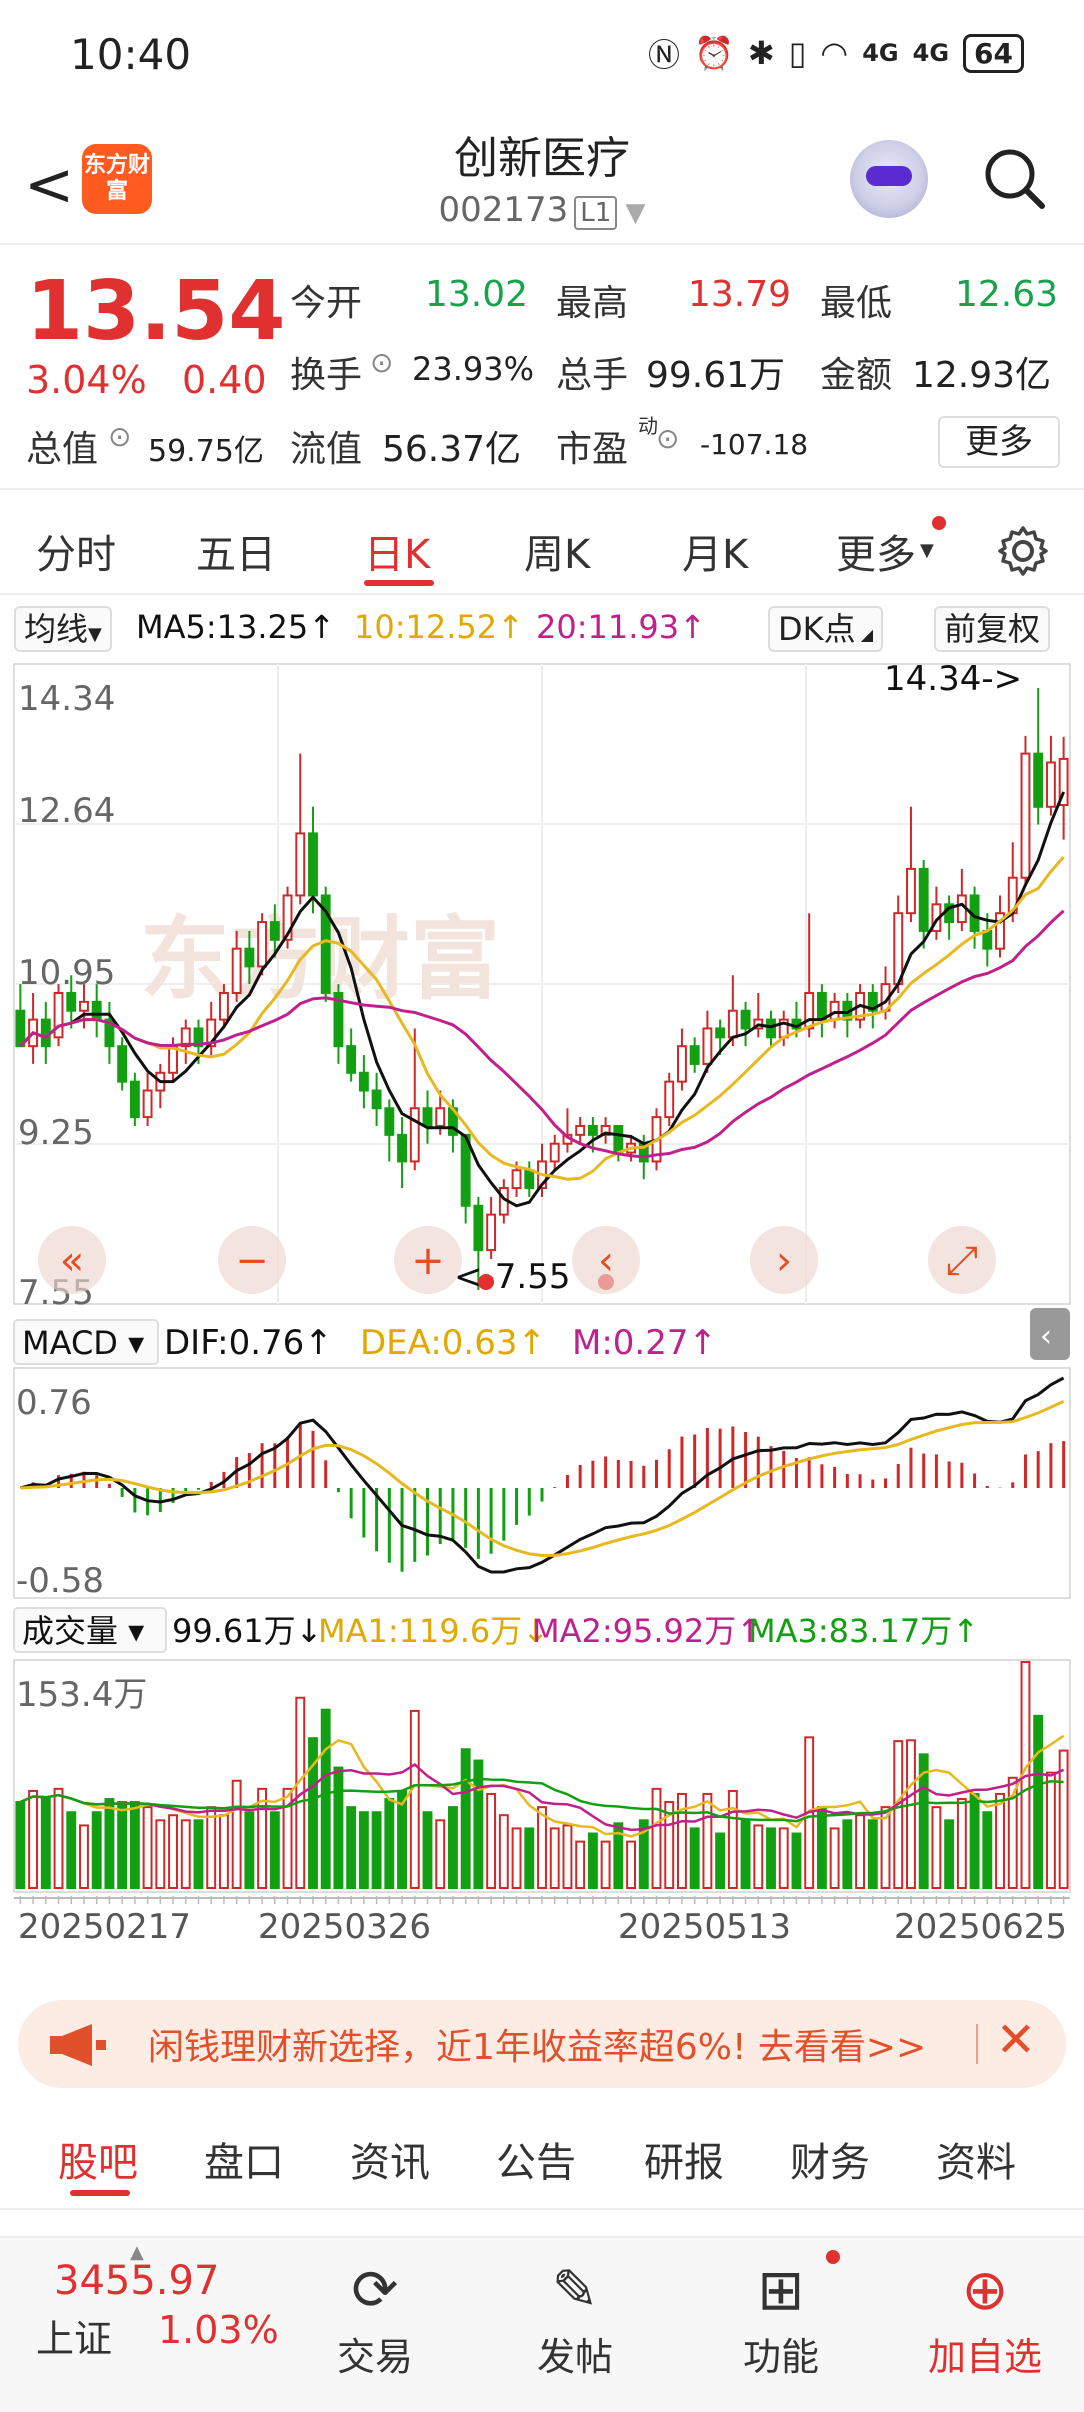 This screenshot has width=1084, height=2412. Describe the element at coordinates (754, 444) in the screenshot. I see `pe-value: -107.18` at that location.